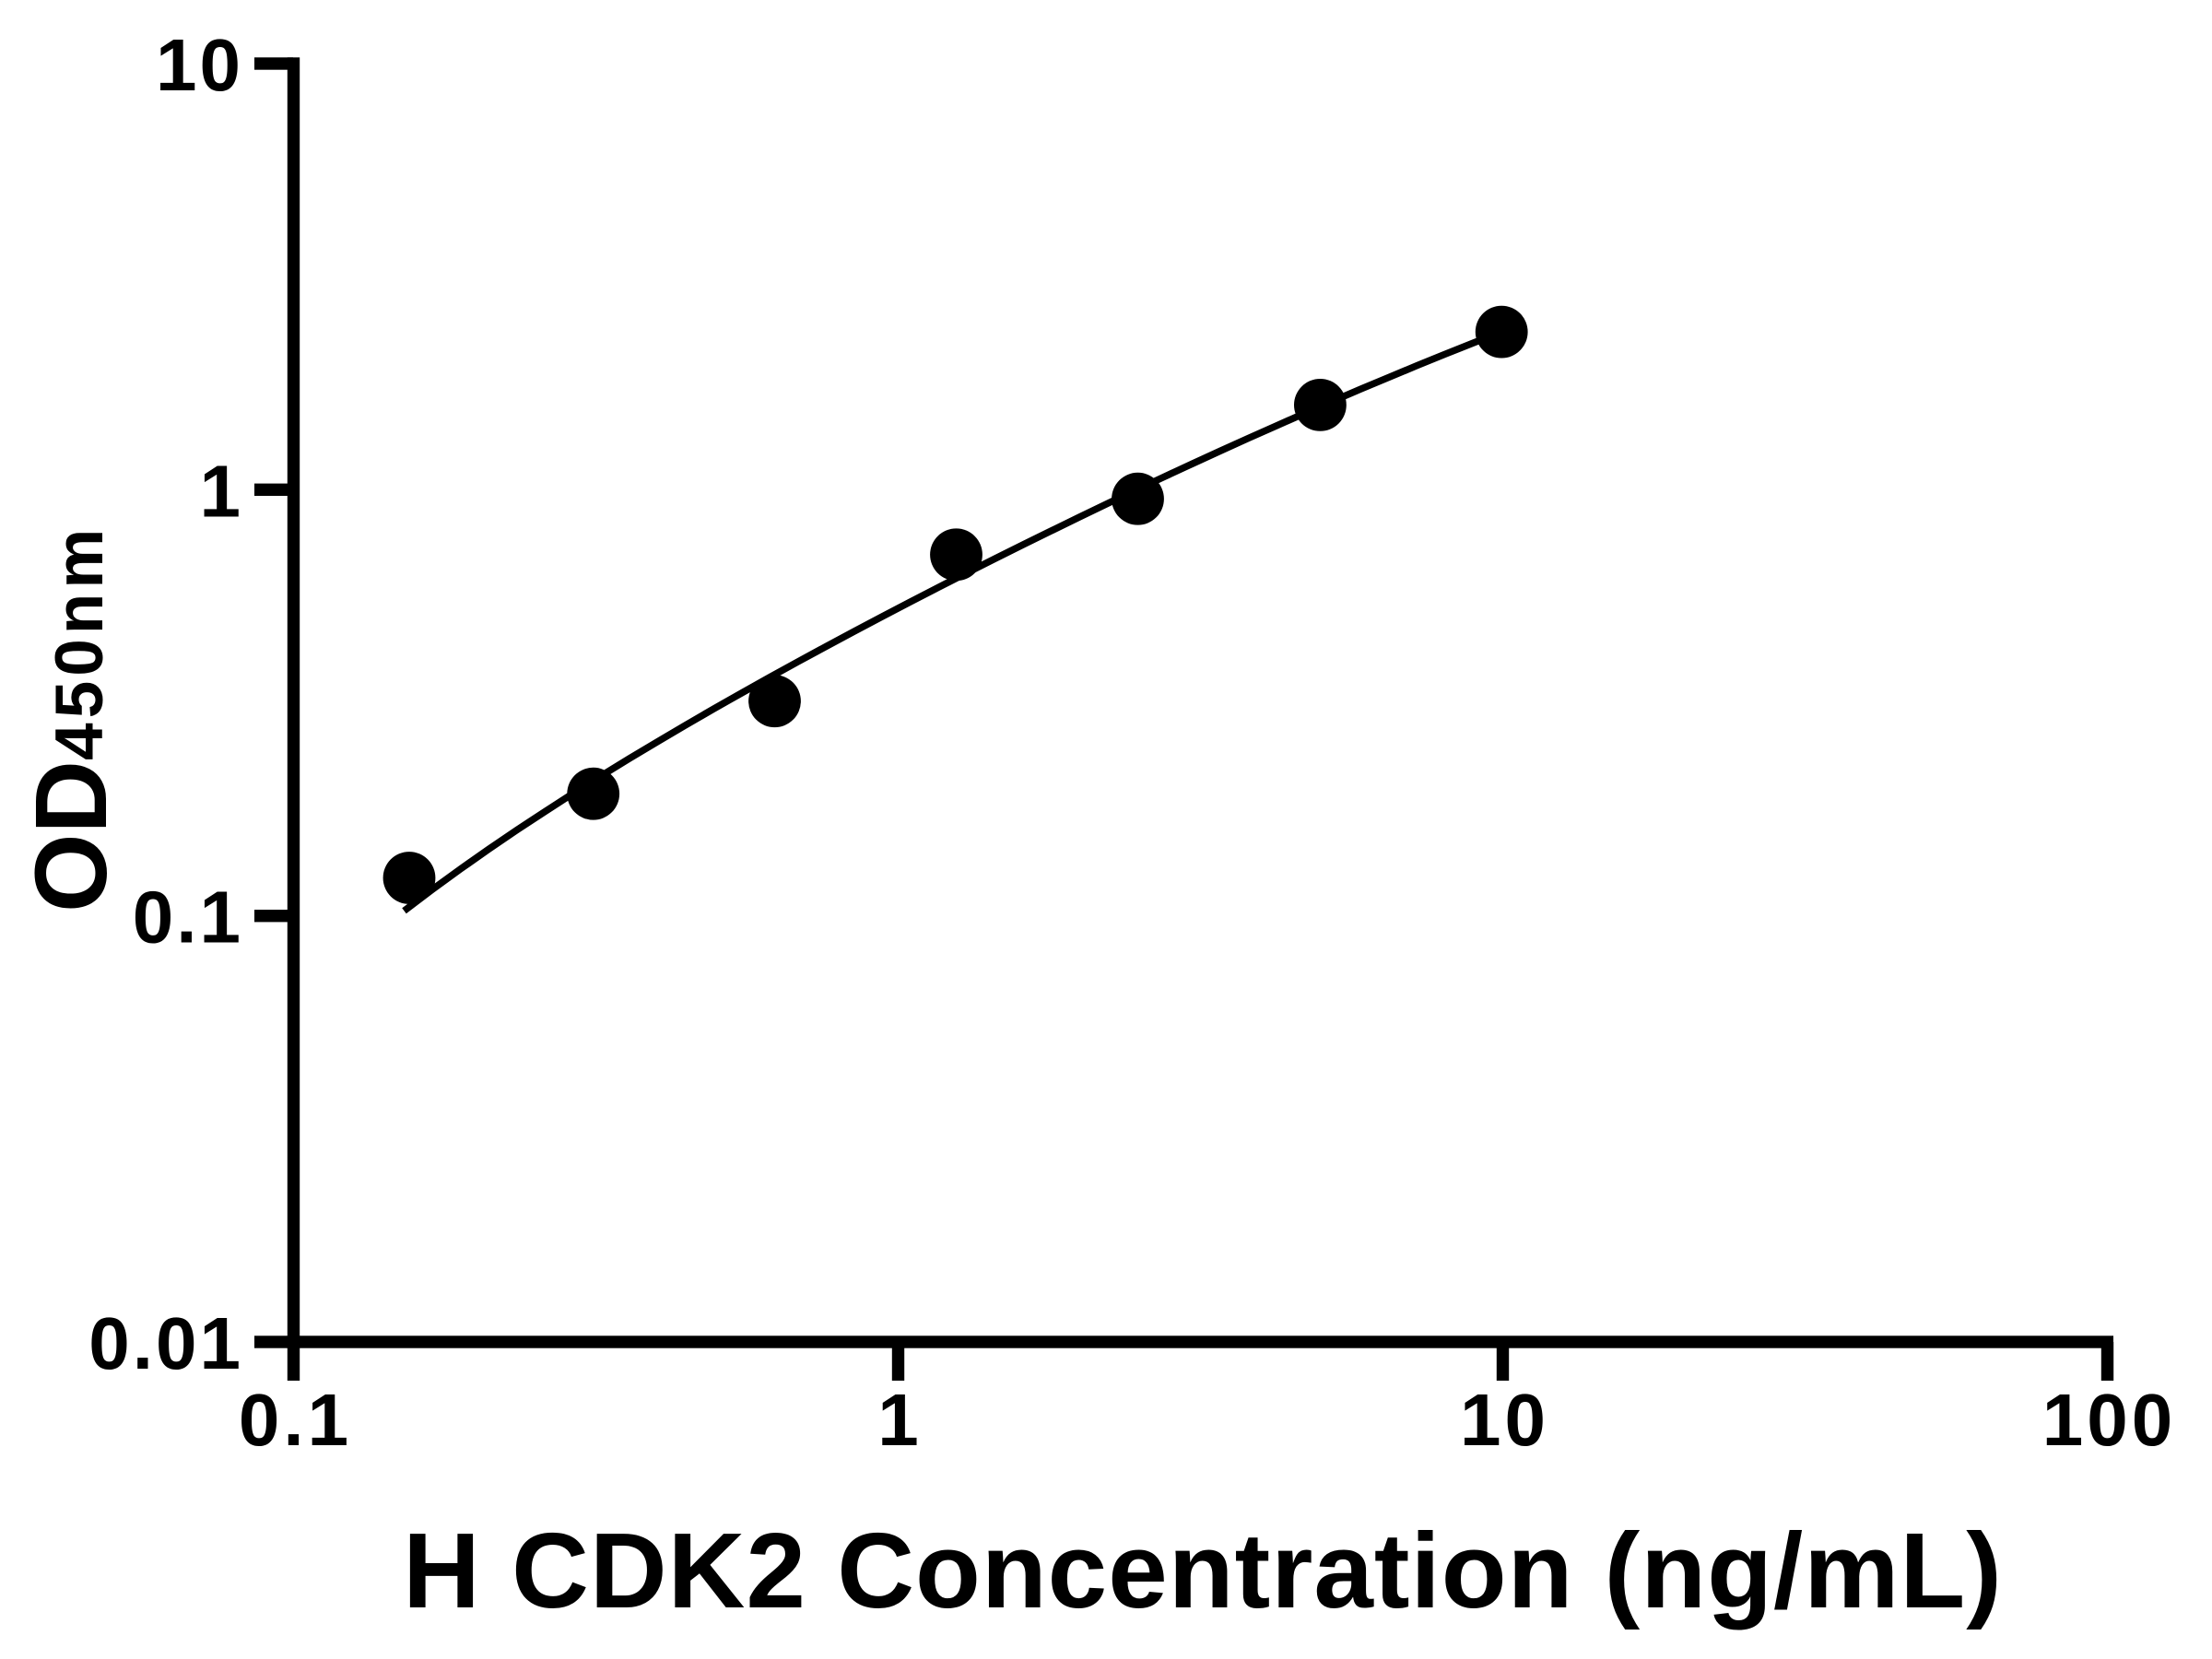  Describe the element at coordinates (2109, 1420) in the screenshot. I see `svg-text: 100` at that location.